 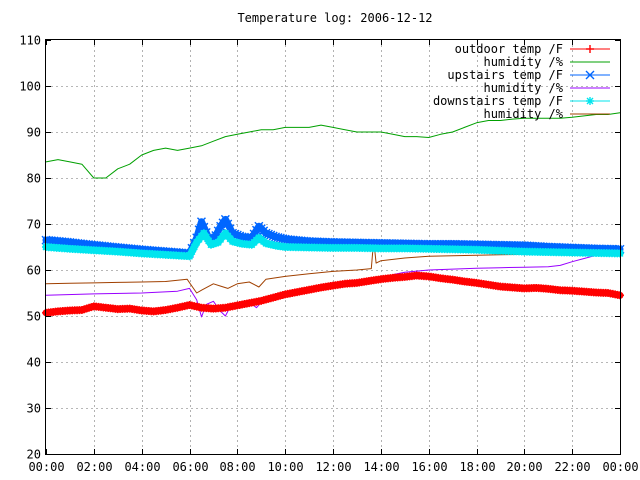 I want to click on y-tick-label: 70, so click(x=34, y=225).